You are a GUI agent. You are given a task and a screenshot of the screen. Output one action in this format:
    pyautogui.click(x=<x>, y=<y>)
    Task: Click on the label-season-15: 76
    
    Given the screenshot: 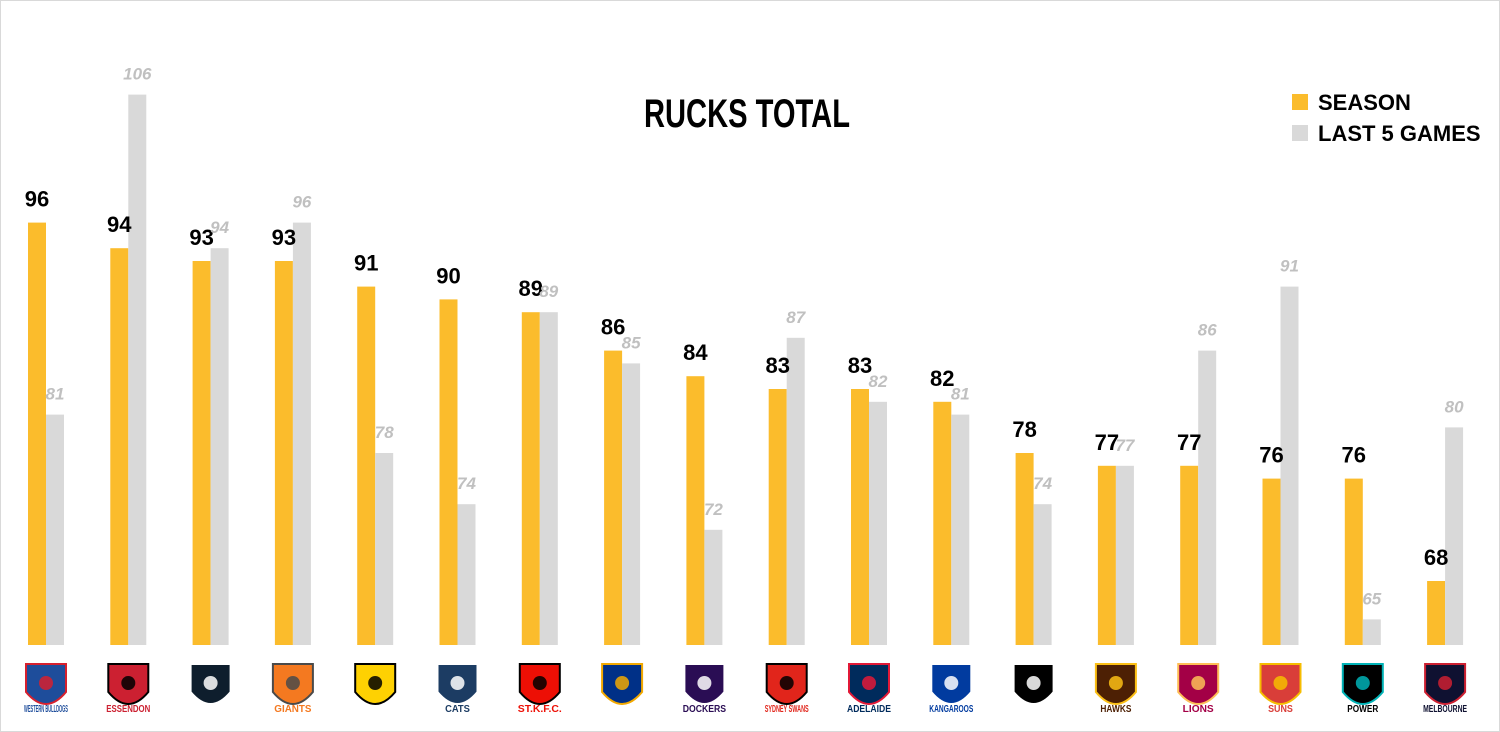 What is the action you would take?
    pyautogui.click(x=1271, y=455)
    